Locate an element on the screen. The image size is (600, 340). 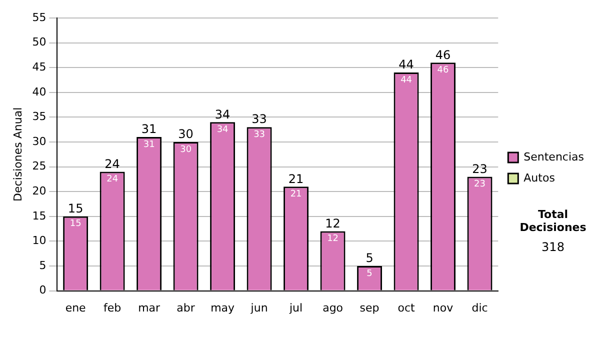
x-tick-label: ago is located at coordinates (333, 307).